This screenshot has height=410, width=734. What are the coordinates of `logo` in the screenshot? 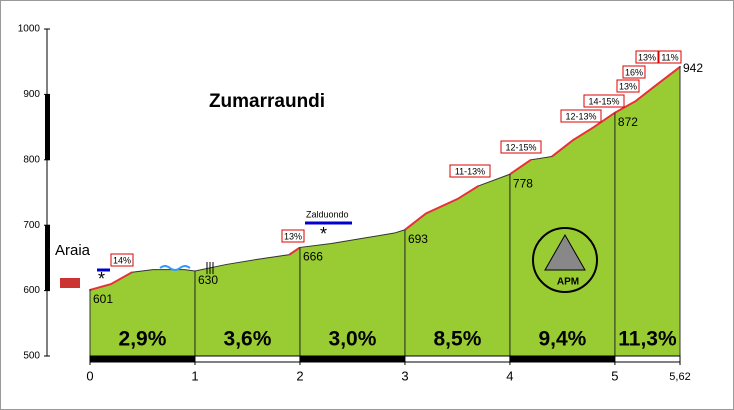 It's located at (565, 260).